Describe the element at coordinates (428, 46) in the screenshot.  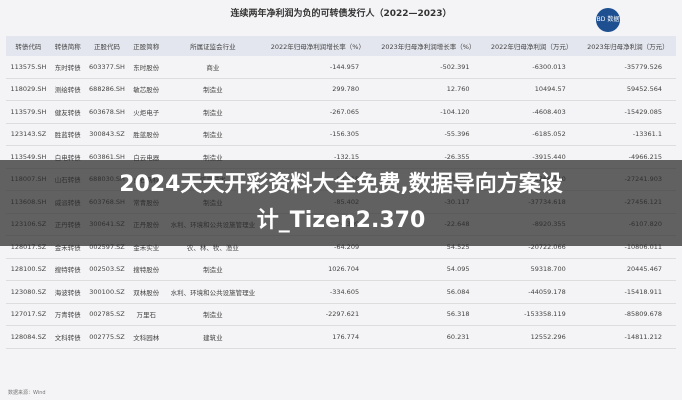
I see `column-header: 2023年归母净利润增长率（%）` at that location.